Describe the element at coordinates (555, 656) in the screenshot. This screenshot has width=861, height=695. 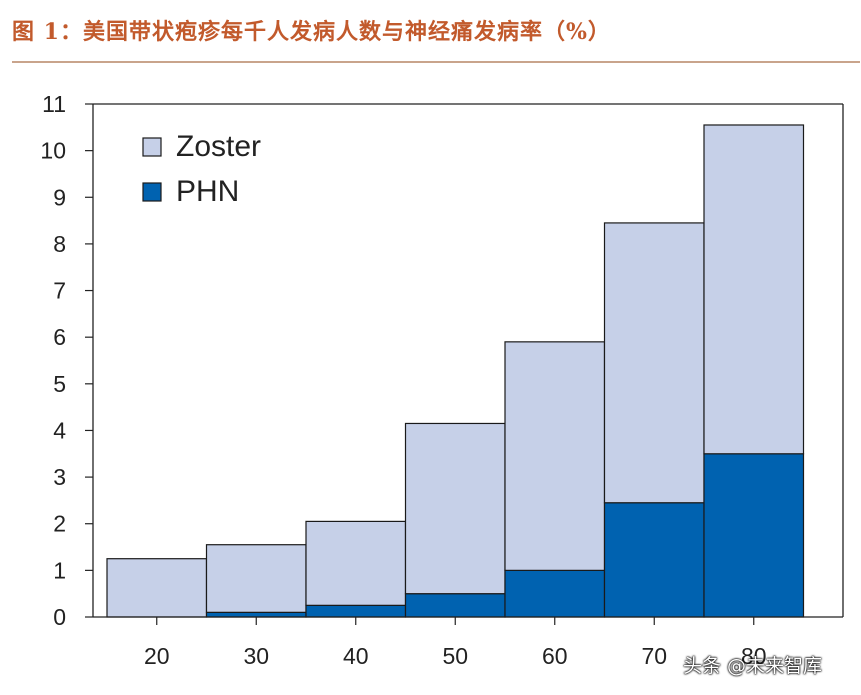
I see `x-tick-label-60: 60` at that location.